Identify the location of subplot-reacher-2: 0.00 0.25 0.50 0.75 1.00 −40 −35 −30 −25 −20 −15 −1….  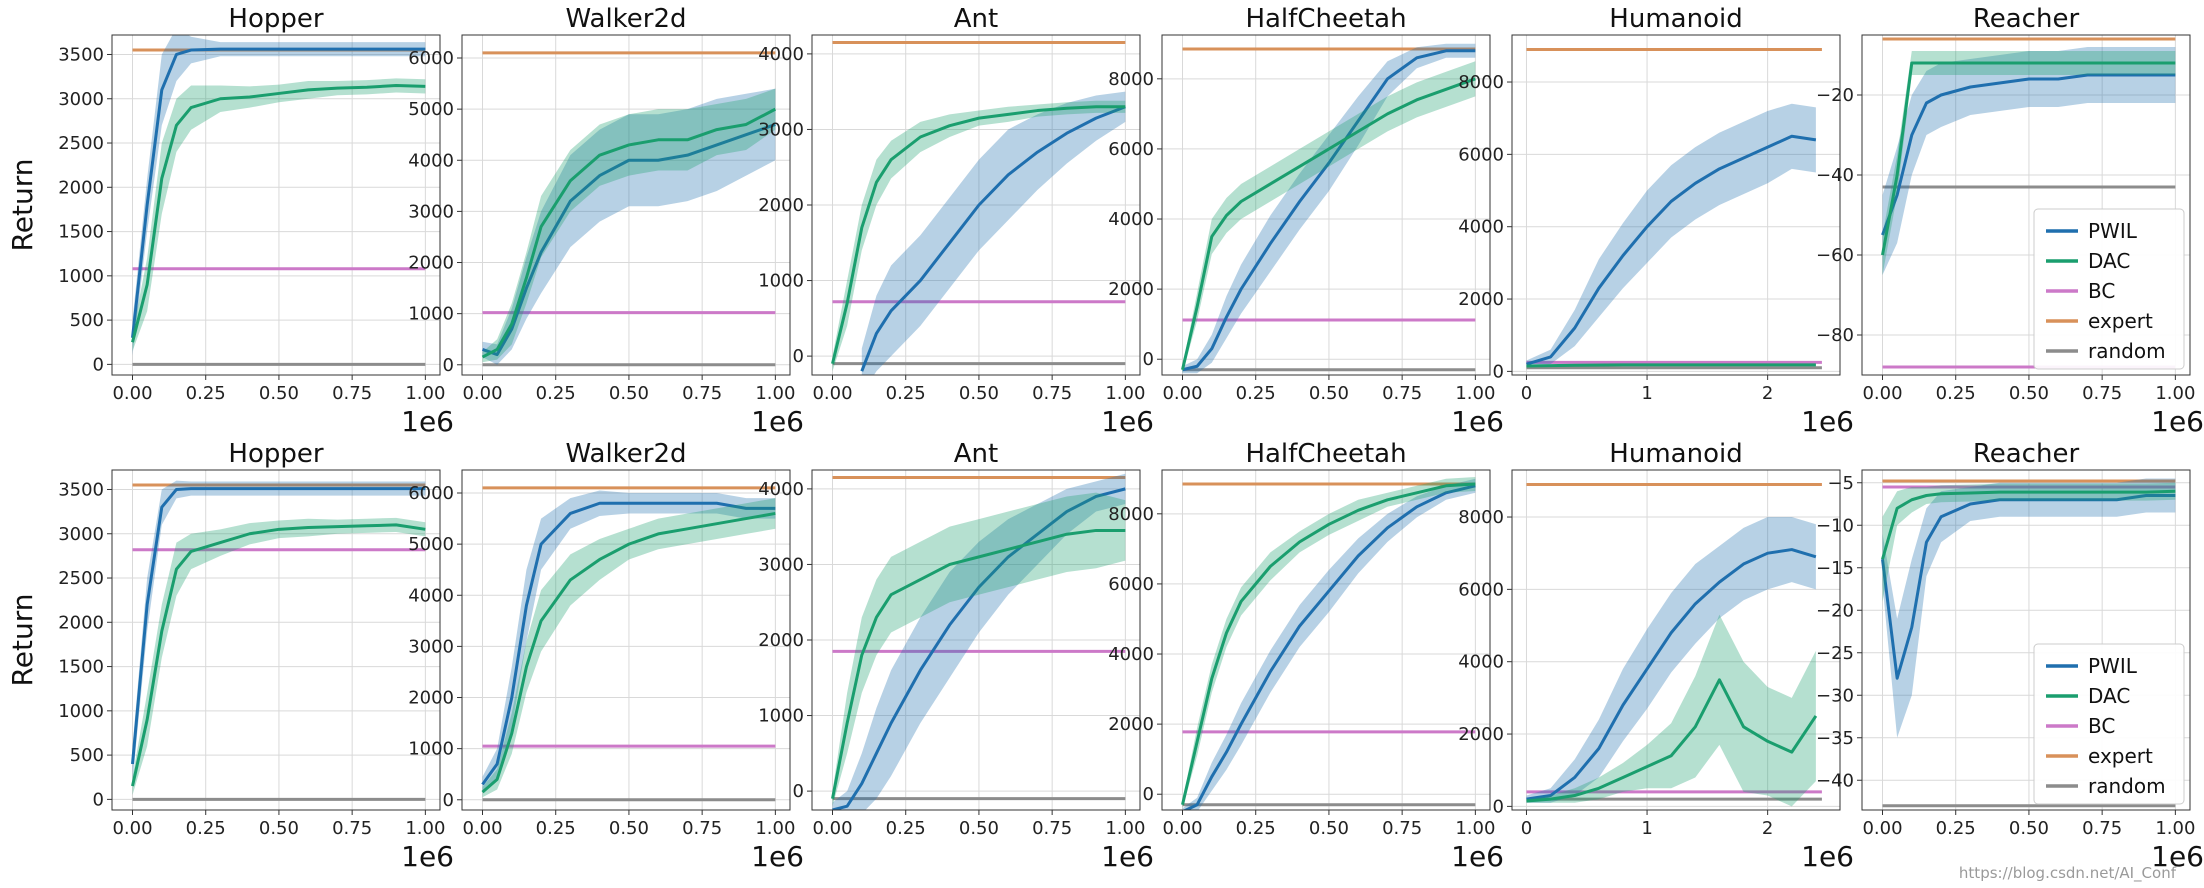
(2010, 656).